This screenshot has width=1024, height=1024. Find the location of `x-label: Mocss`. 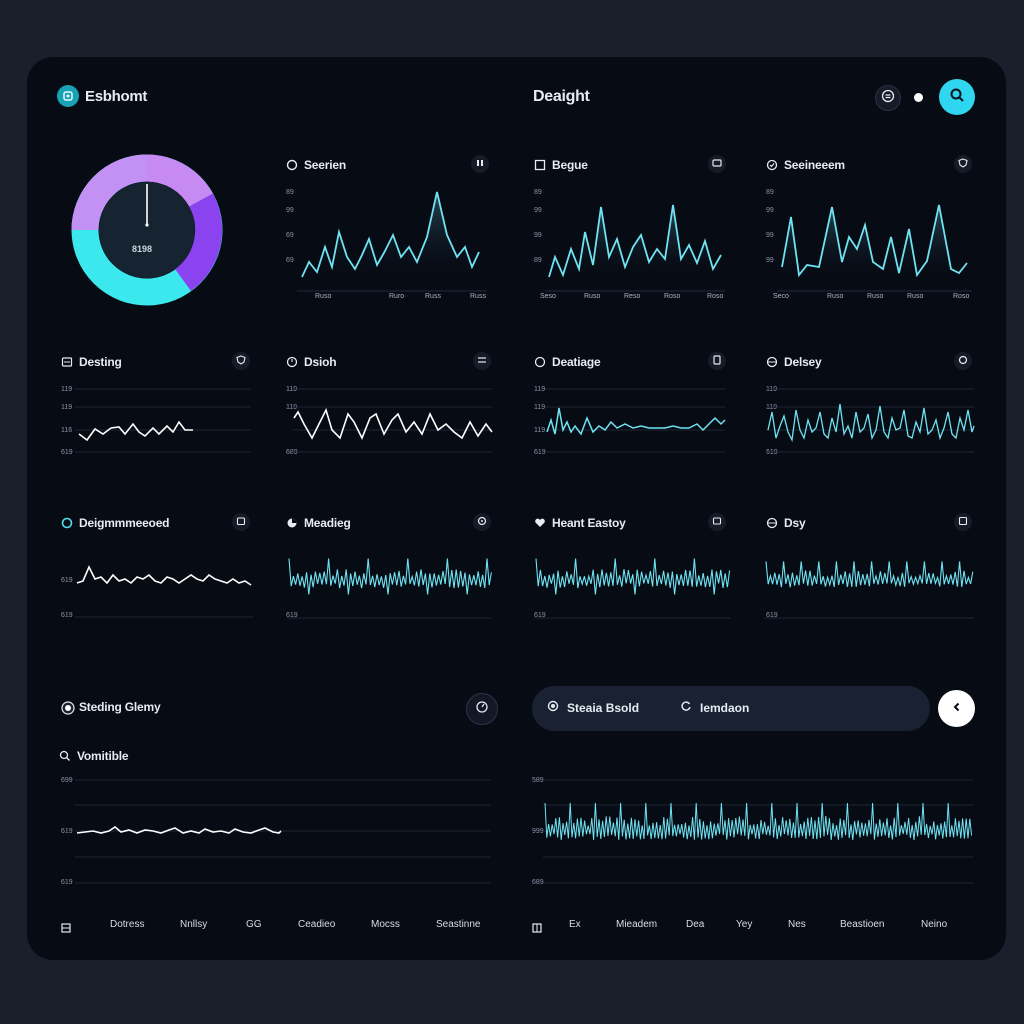

x-label: Mocss is located at coordinates (385, 924).